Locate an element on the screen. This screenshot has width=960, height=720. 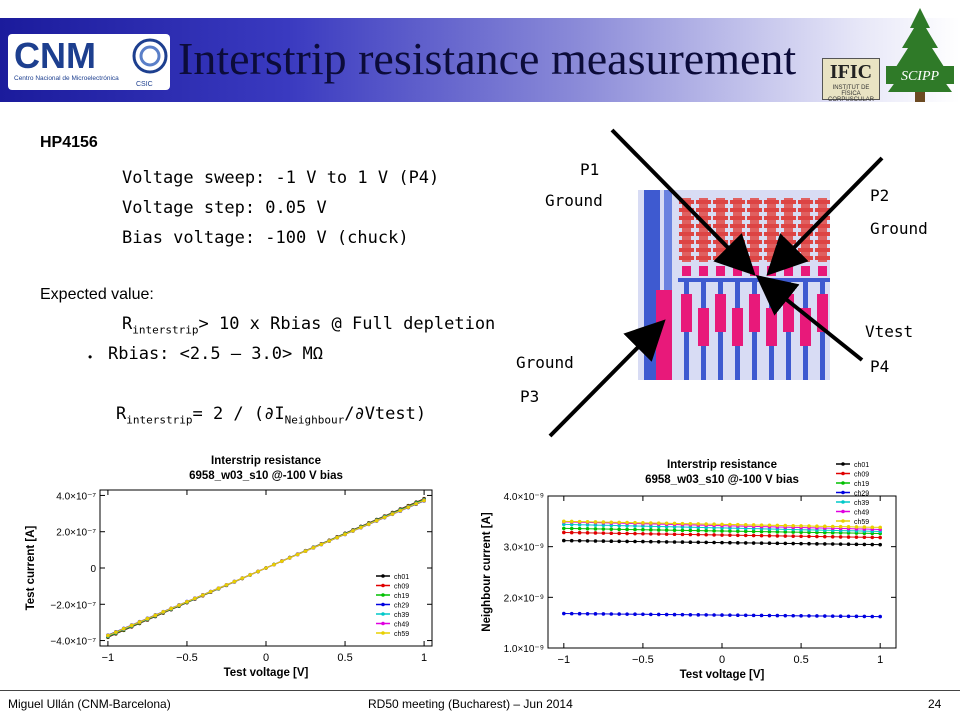
cnm-logo-text: CNM is located at coordinates (55, 55).